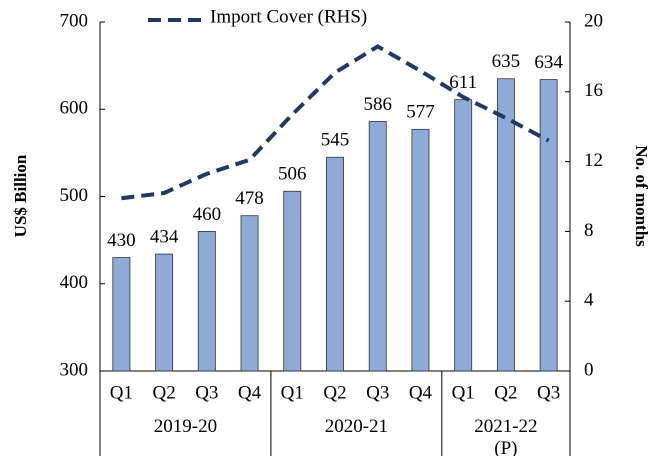 This screenshot has height=456, width=657. Describe the element at coordinates (593, 20) in the screenshot. I see `y2-tick-label: 20` at that location.